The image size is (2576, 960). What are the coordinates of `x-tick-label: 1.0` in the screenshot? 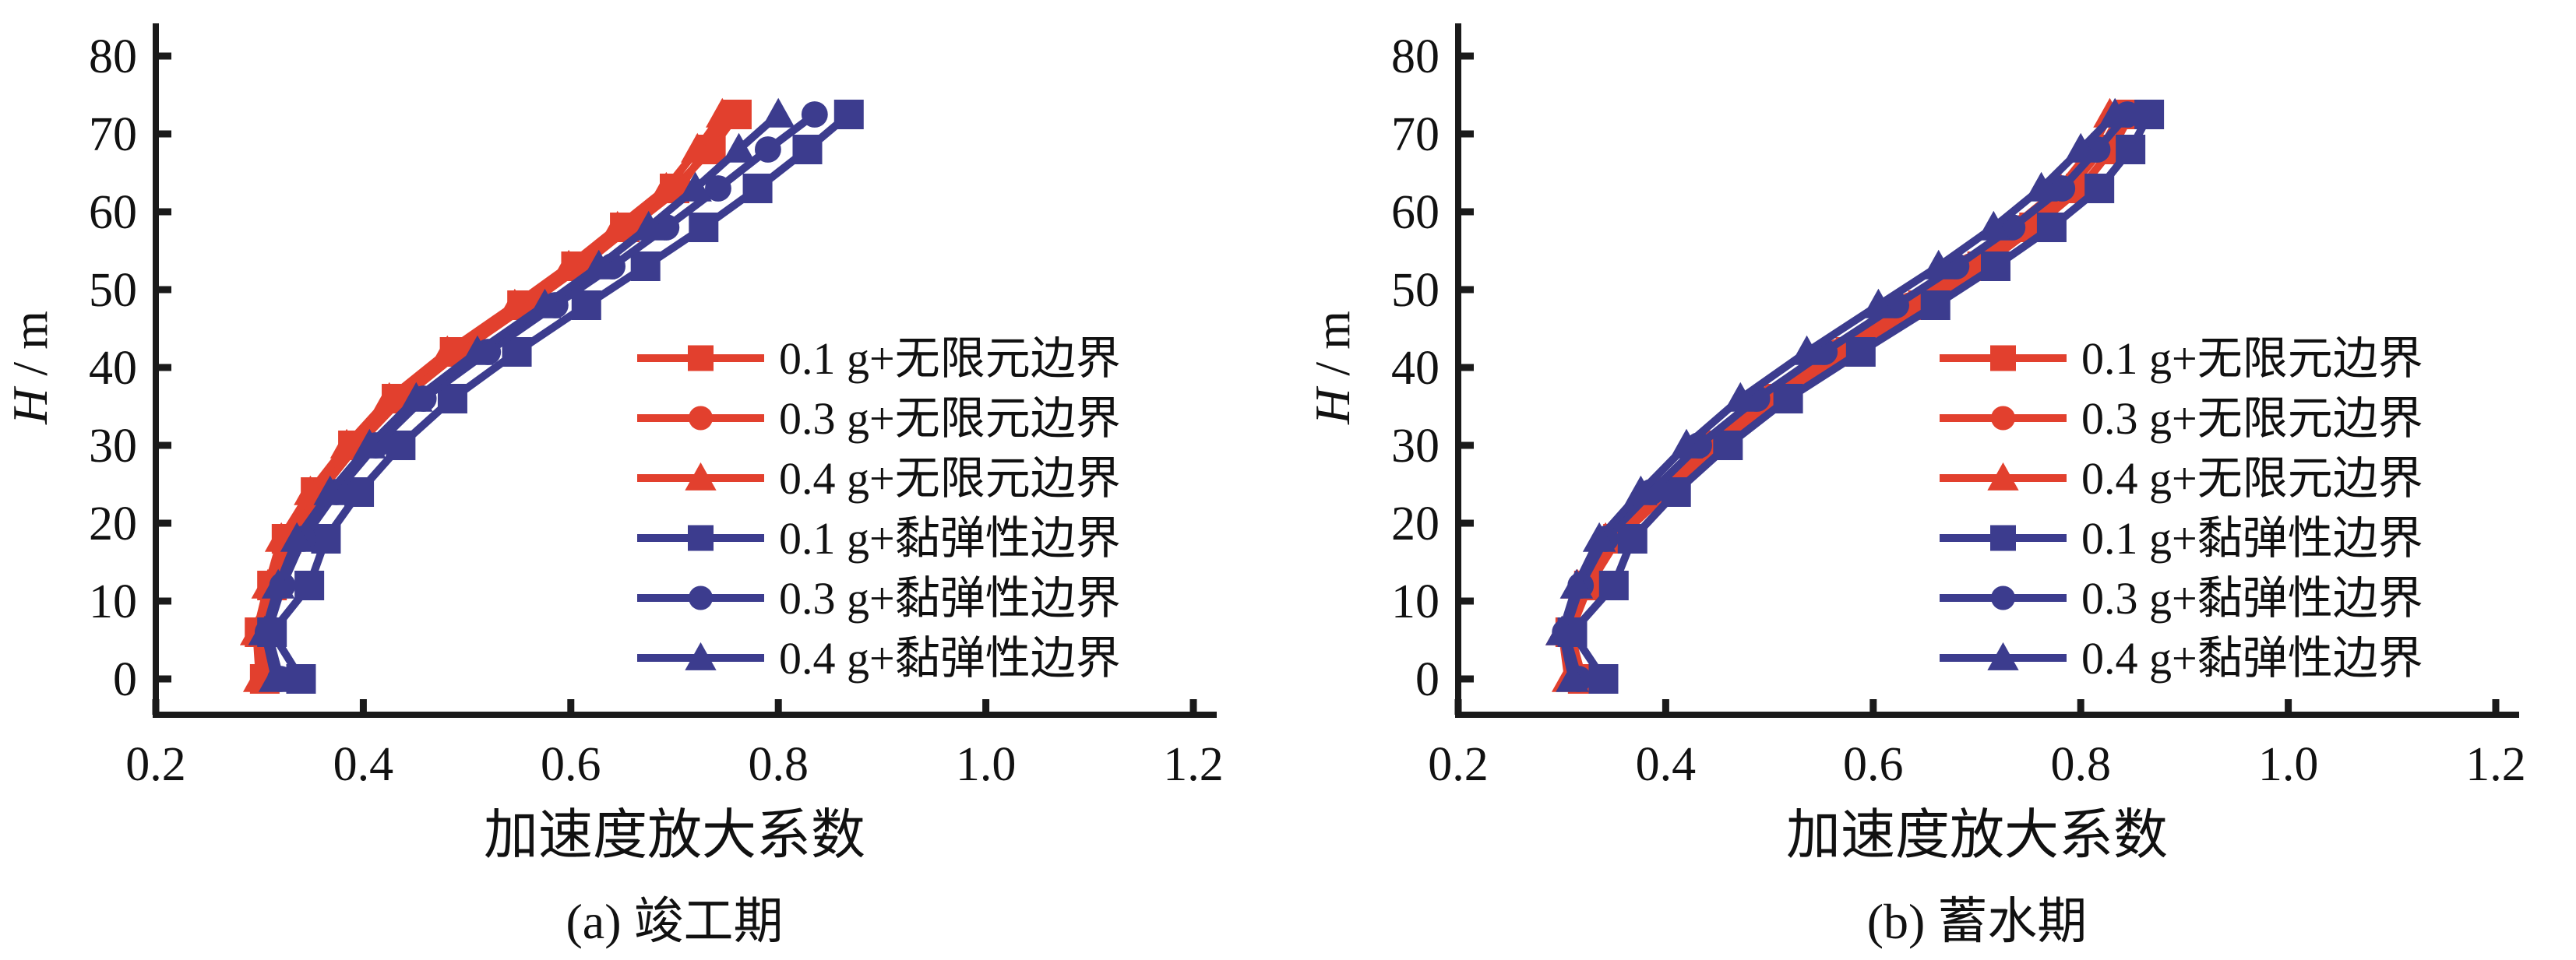 It's located at (2288, 765).